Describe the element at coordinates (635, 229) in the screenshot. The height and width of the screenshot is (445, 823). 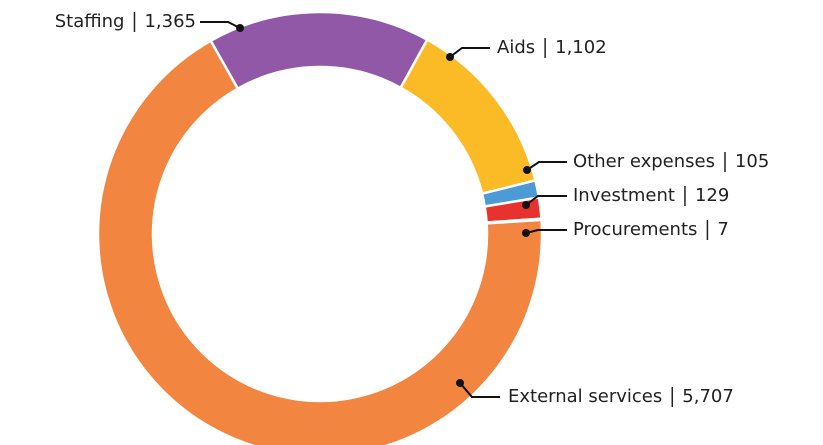
I see `label-name: Procurements` at that location.